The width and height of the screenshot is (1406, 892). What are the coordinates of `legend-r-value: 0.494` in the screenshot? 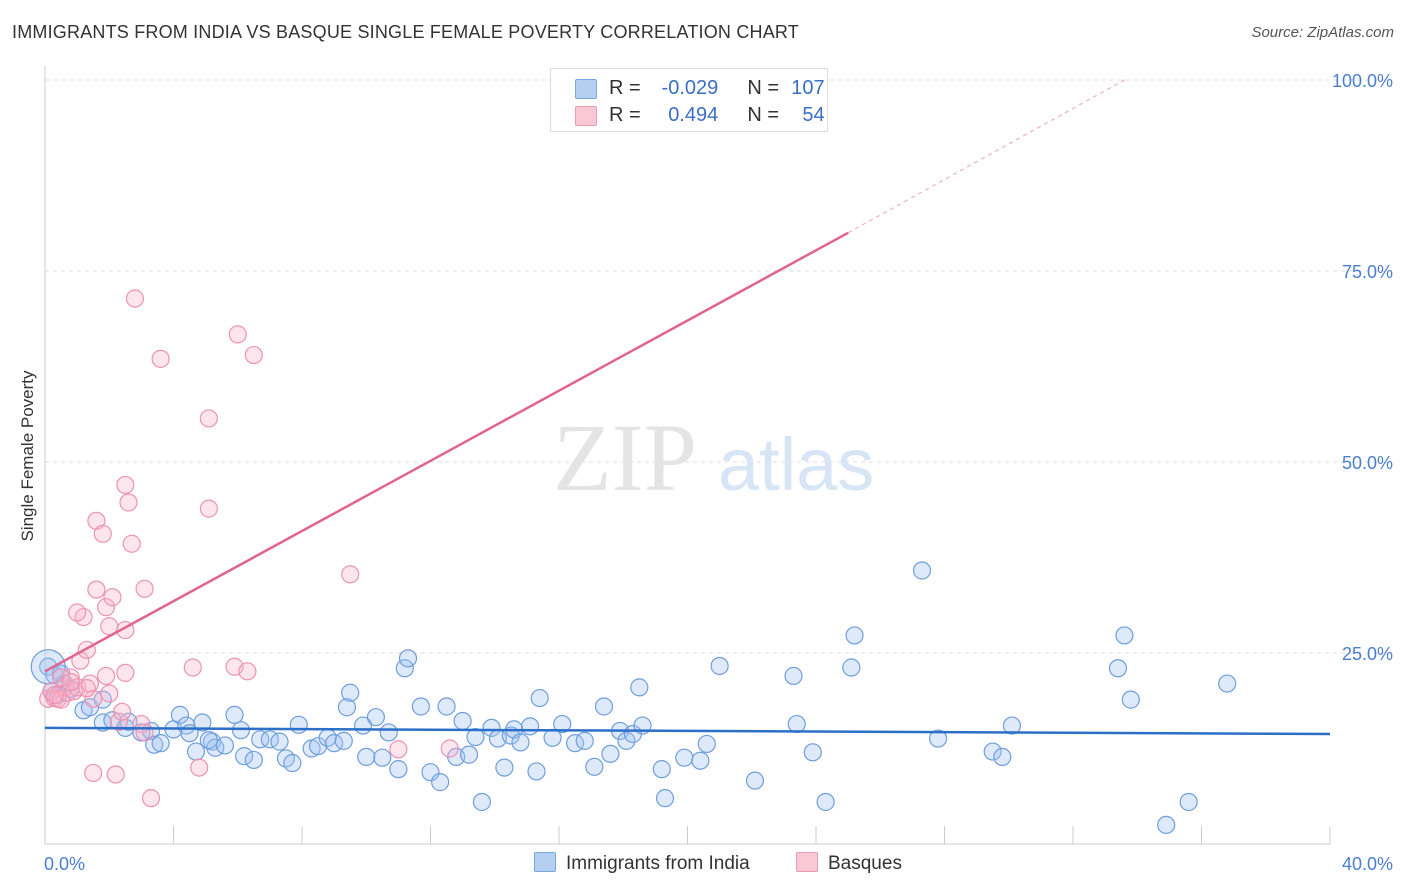 It's located at (693, 115).